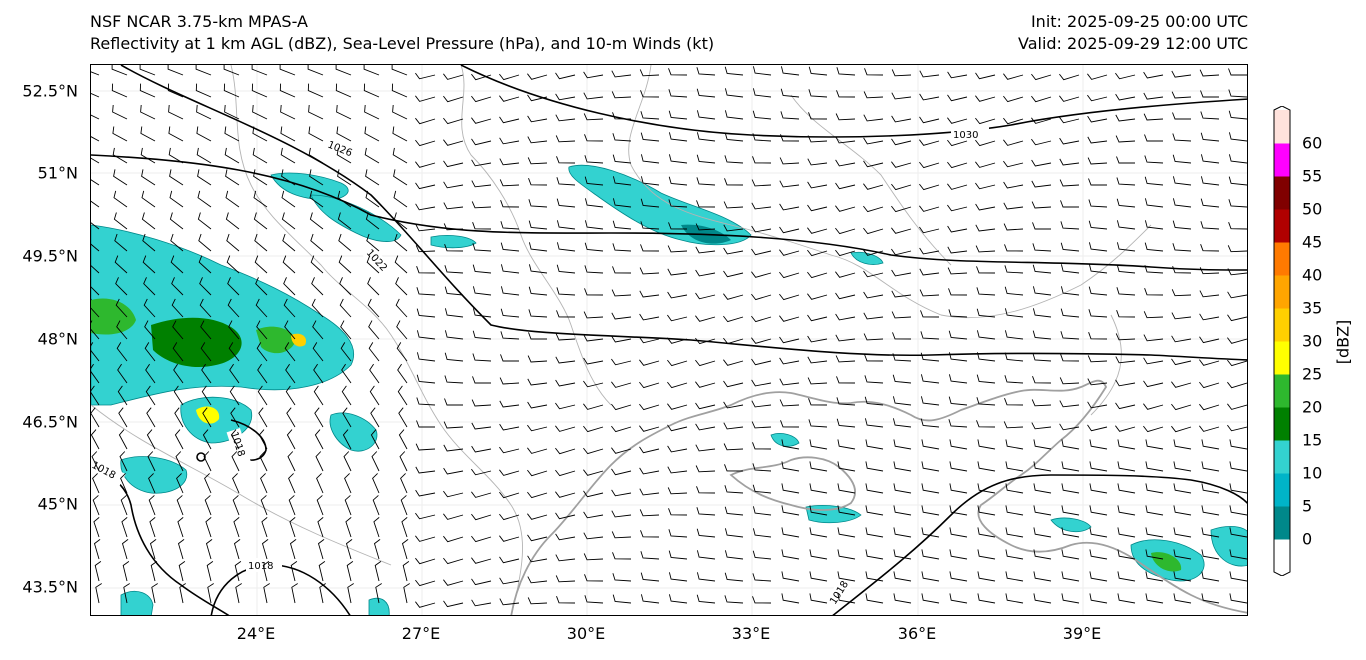 This screenshot has width=1366, height=660. Describe the element at coordinates (1312, 176) in the screenshot. I see `colorbar-tick-label: 55` at that location.